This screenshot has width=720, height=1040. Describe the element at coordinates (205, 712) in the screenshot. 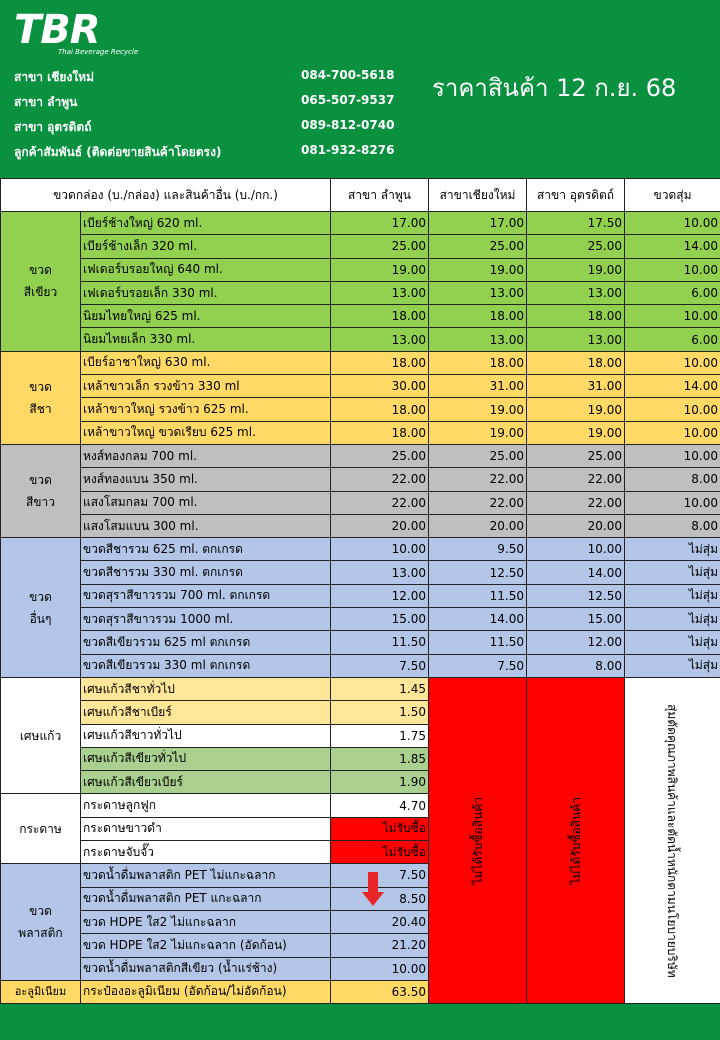

I see `item-name: เศษแก้วสีชาเบียร์` at that location.